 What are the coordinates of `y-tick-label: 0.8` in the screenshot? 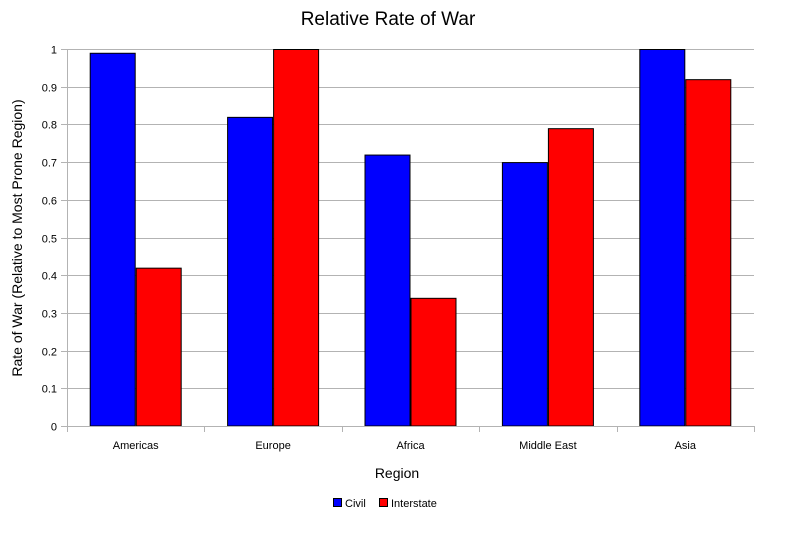 It's located at (49, 126).